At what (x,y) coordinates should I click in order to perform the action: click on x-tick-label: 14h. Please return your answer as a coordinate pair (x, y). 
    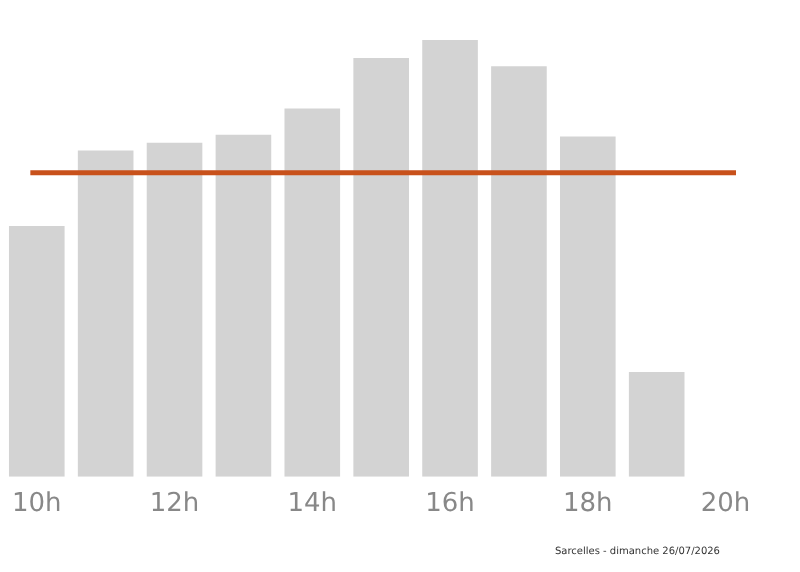
    Looking at the image, I should click on (312, 504).